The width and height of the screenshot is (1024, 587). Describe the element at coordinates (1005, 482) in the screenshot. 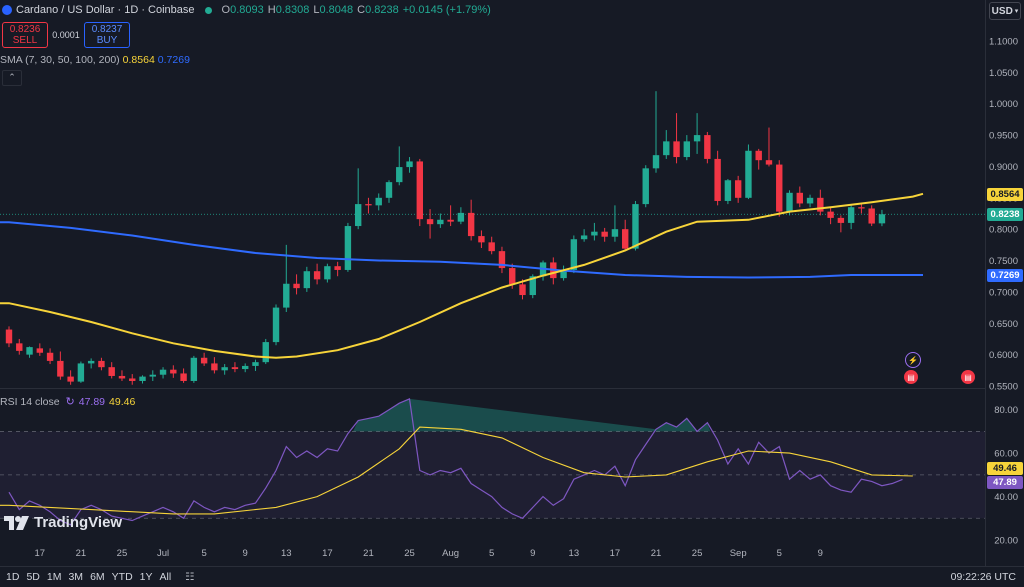

I see `rsi-price-tag: 47.89` at that location.